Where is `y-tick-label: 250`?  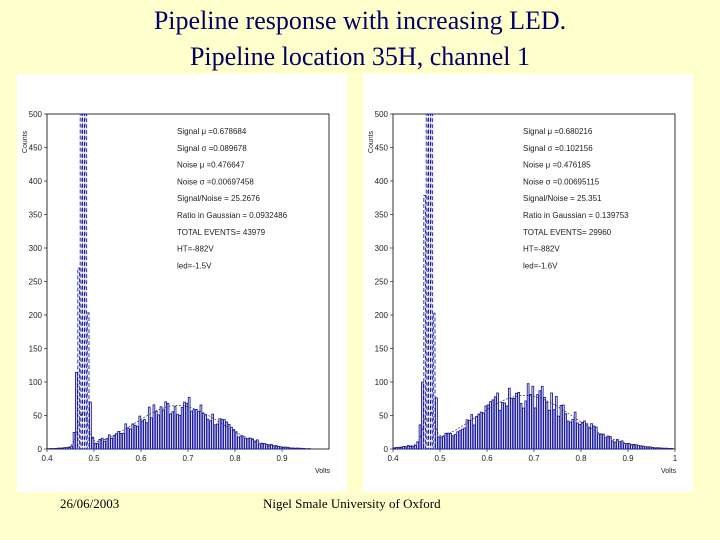 y-tick-label: 250 is located at coordinates (36, 282).